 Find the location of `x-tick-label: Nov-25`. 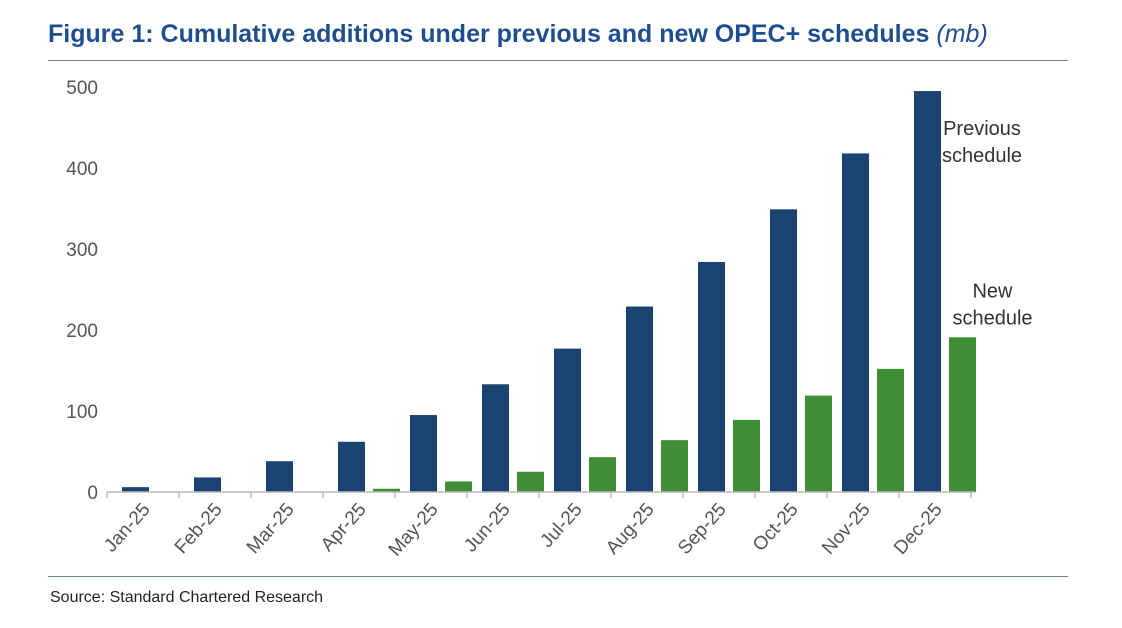

x-tick-label: Nov-25 is located at coordinates (846, 529).